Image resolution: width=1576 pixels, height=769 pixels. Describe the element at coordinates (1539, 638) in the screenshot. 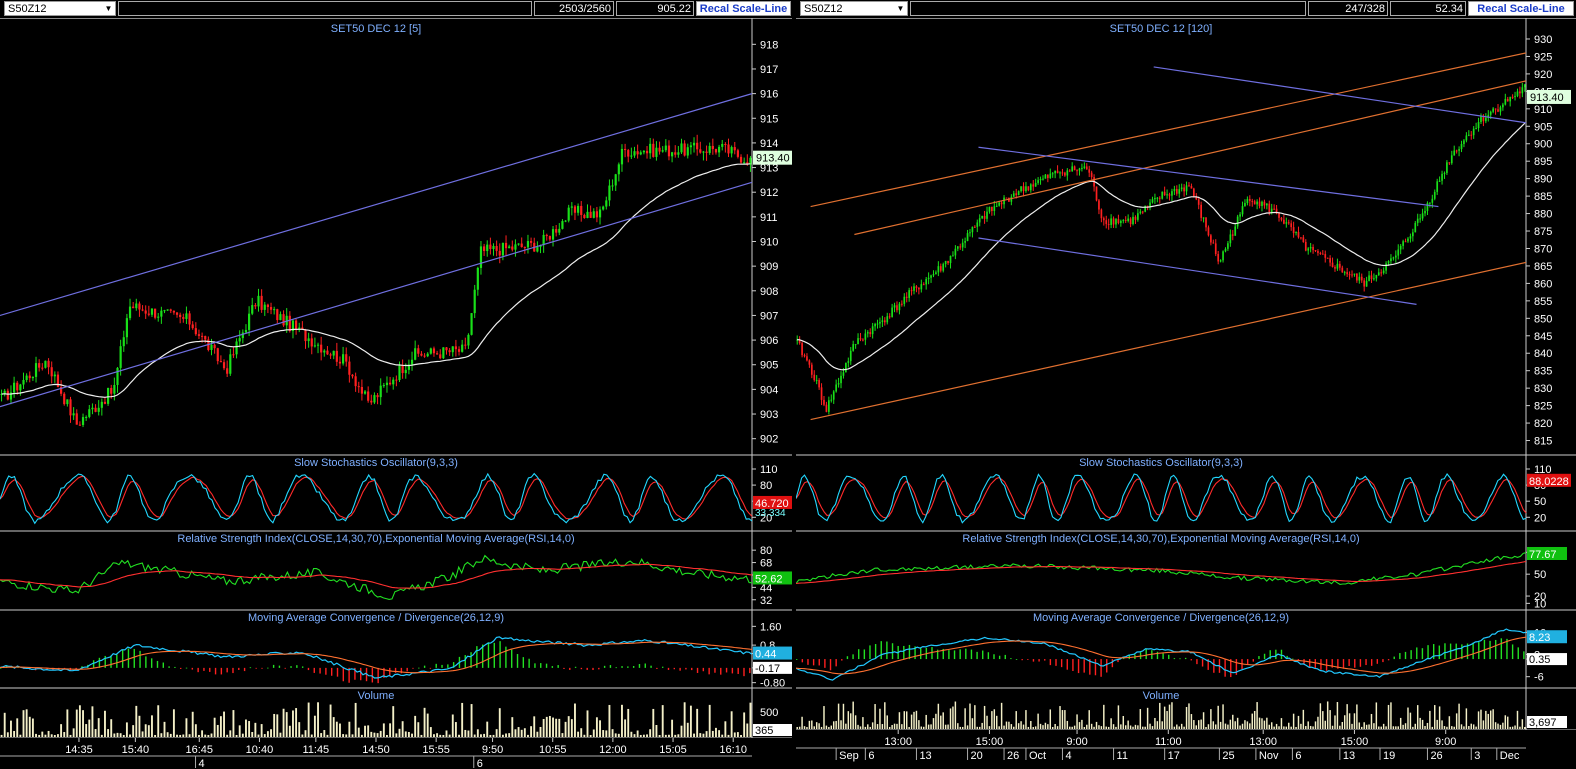

I see `macd-value-label: 8.23` at that location.